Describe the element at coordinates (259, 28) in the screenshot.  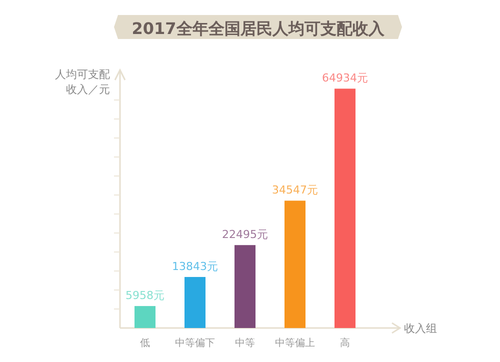
I see `chart-title: 2017全年全国居民人均可支配收入` at that location.